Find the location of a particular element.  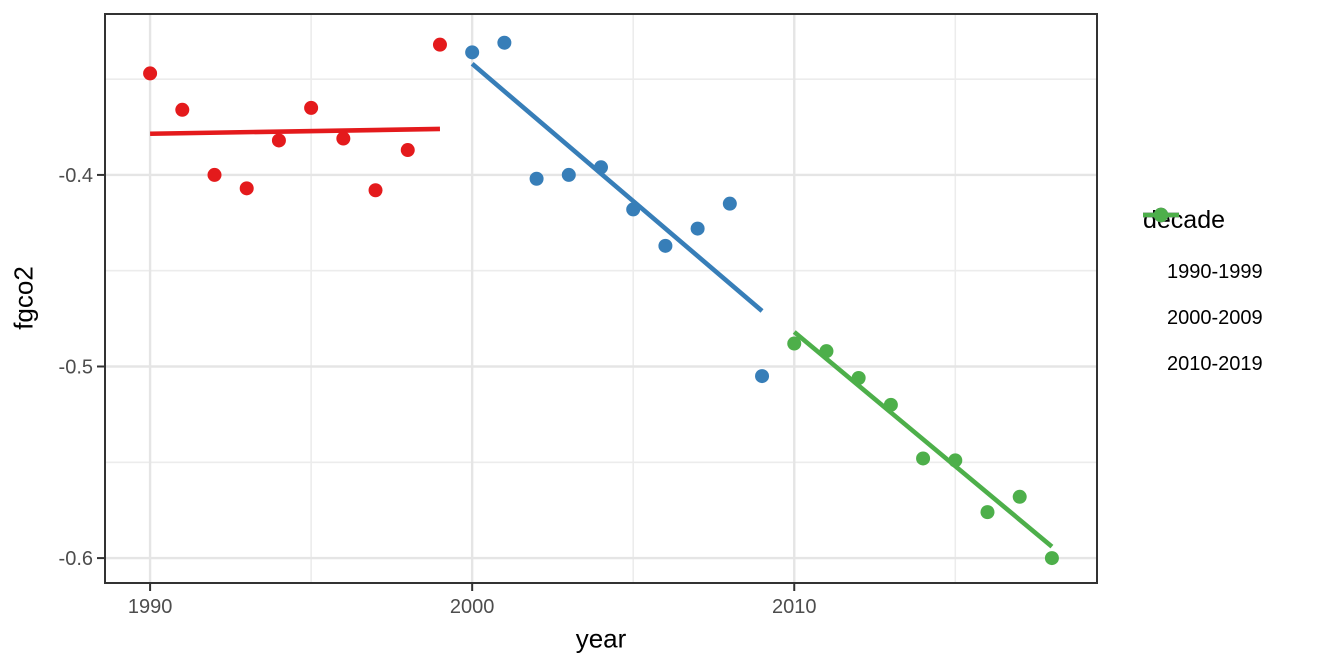

y-tick-label: -0.4 is located at coordinates (76, 176).